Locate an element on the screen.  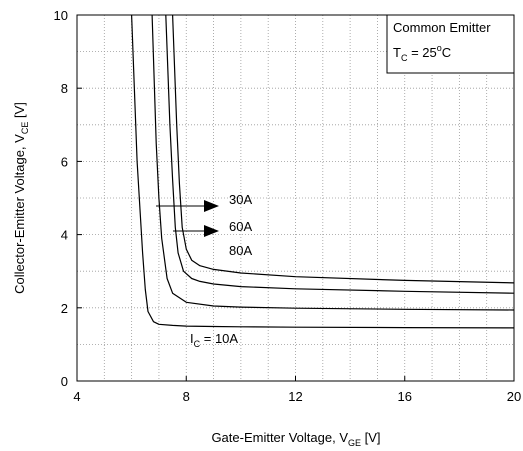
label-30a: 30A is located at coordinates (240, 199).